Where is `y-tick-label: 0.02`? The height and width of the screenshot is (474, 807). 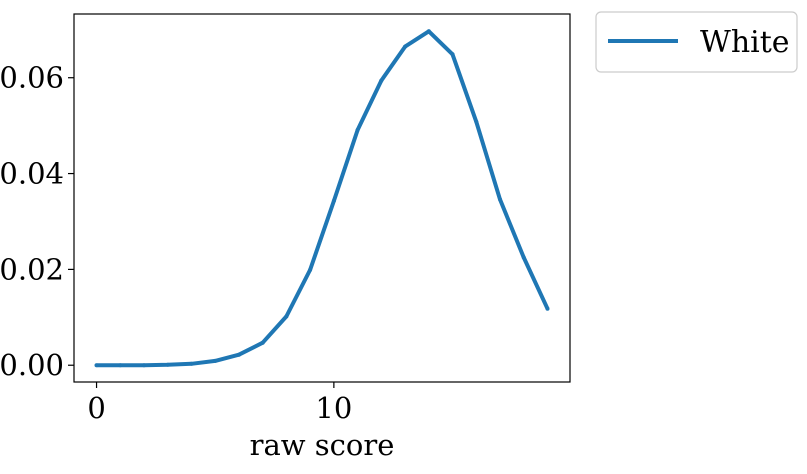
y-tick-label: 0.02 is located at coordinates (32, 269).